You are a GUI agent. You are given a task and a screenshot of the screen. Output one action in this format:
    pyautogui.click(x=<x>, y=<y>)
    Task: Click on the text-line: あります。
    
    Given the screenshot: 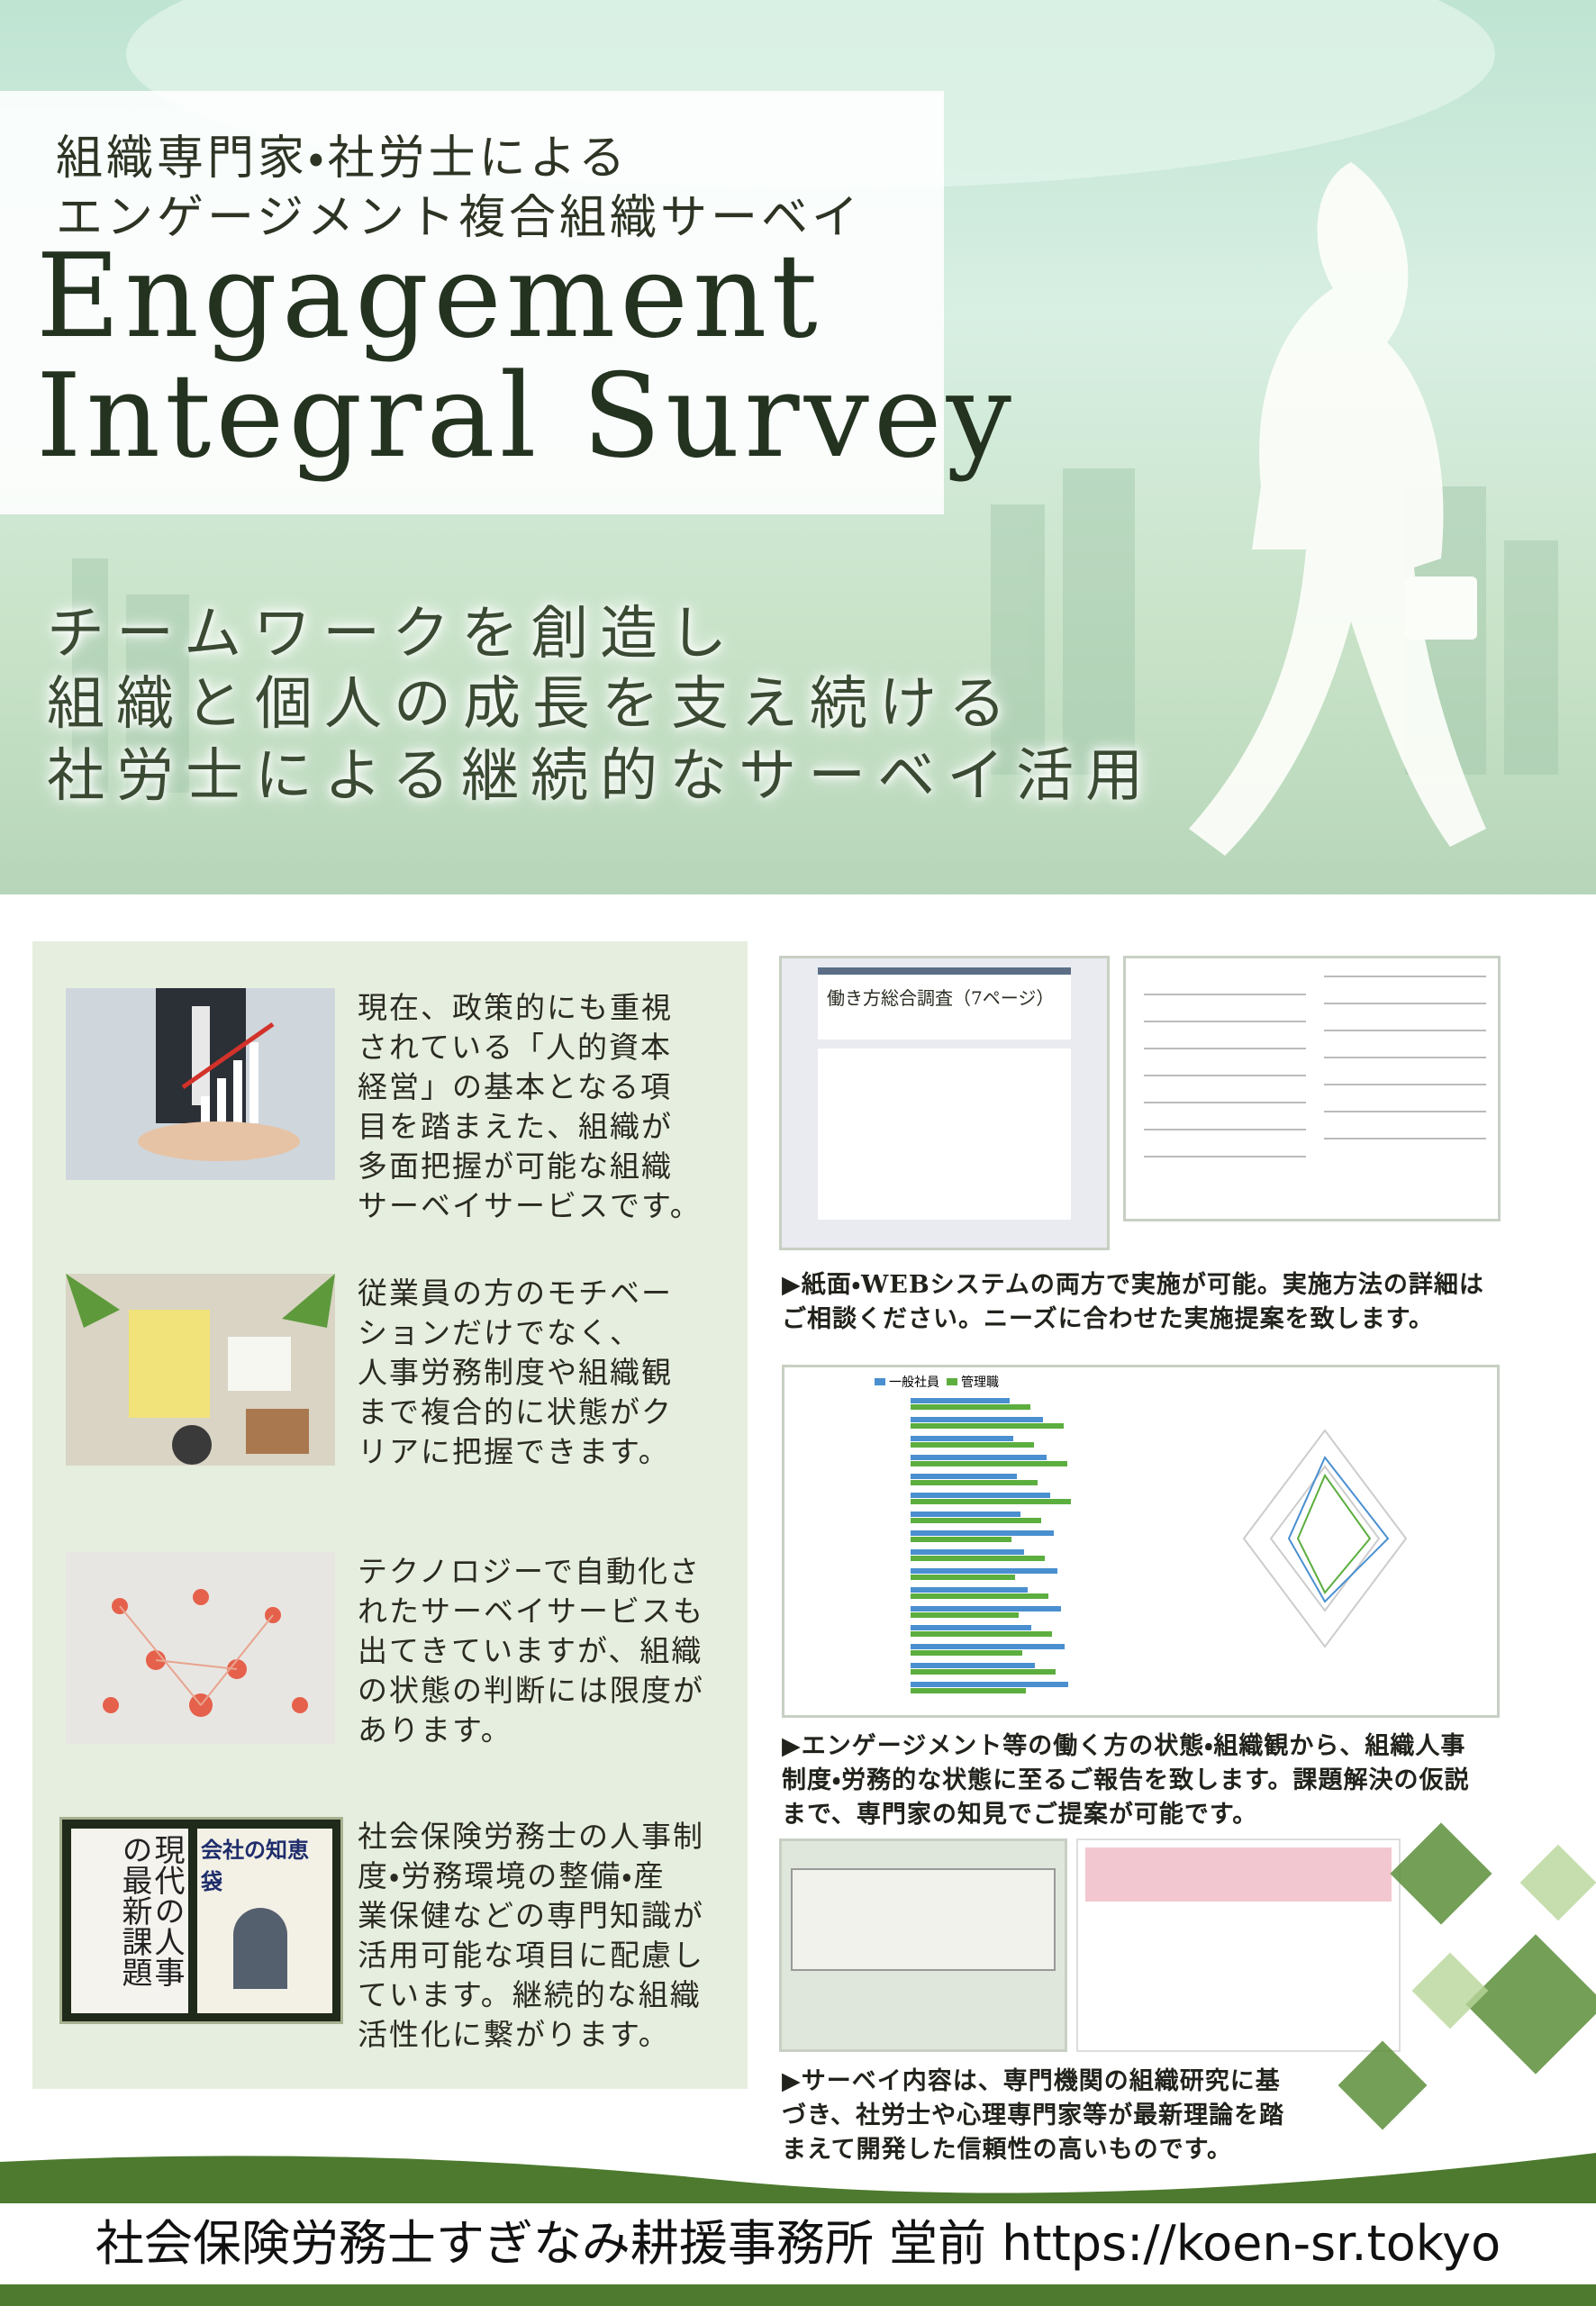 What is the action you would take?
    pyautogui.click(x=435, y=1730)
    